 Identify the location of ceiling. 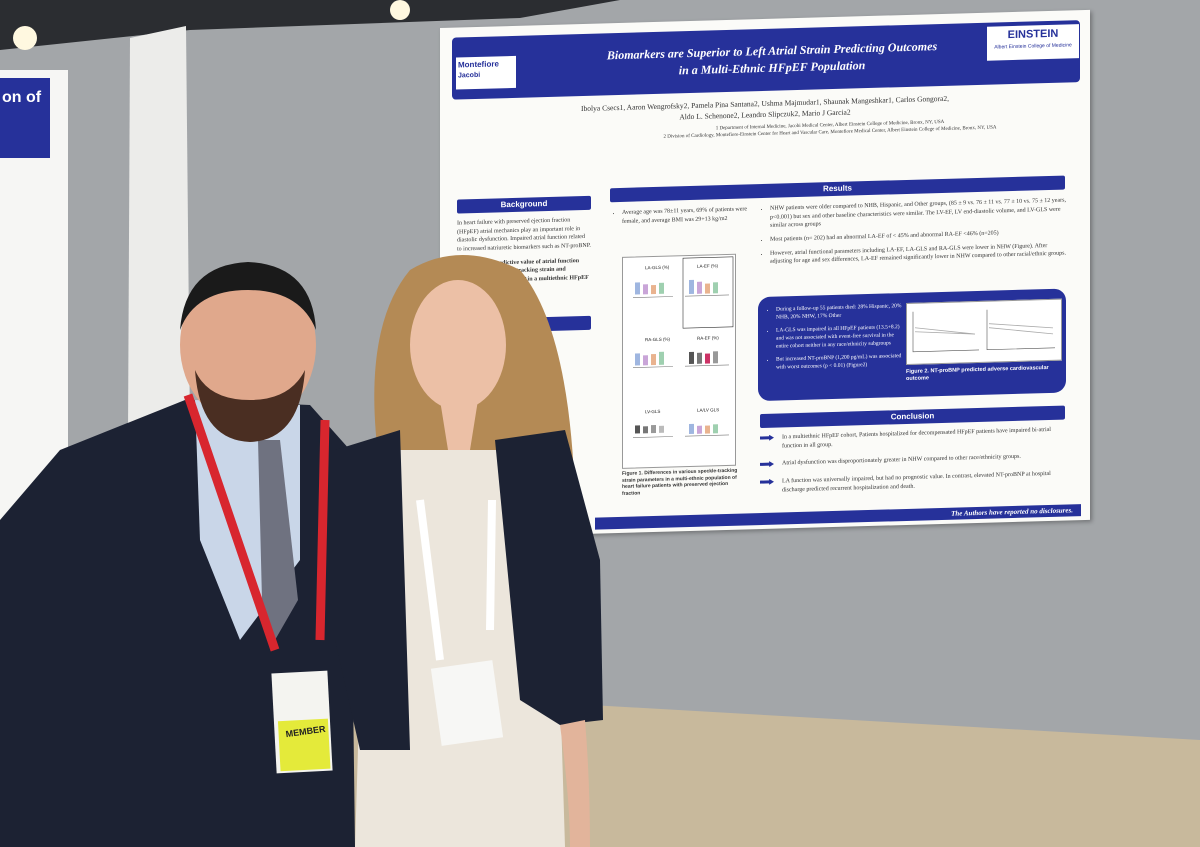
(310, 25).